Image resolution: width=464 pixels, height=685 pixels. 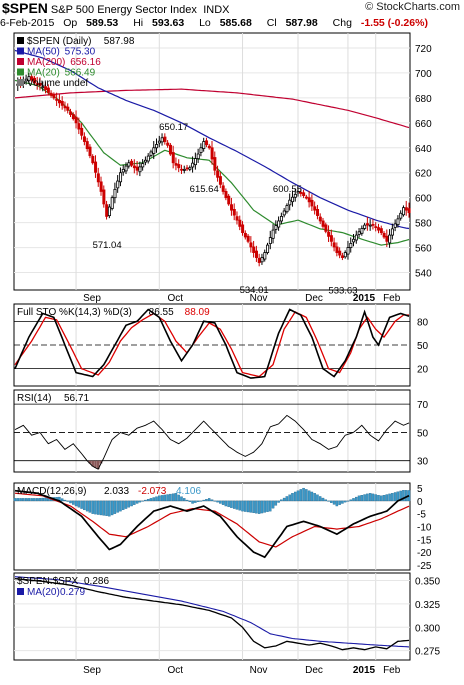 I want to click on price-legend-value: 566.49, so click(x=80, y=73).